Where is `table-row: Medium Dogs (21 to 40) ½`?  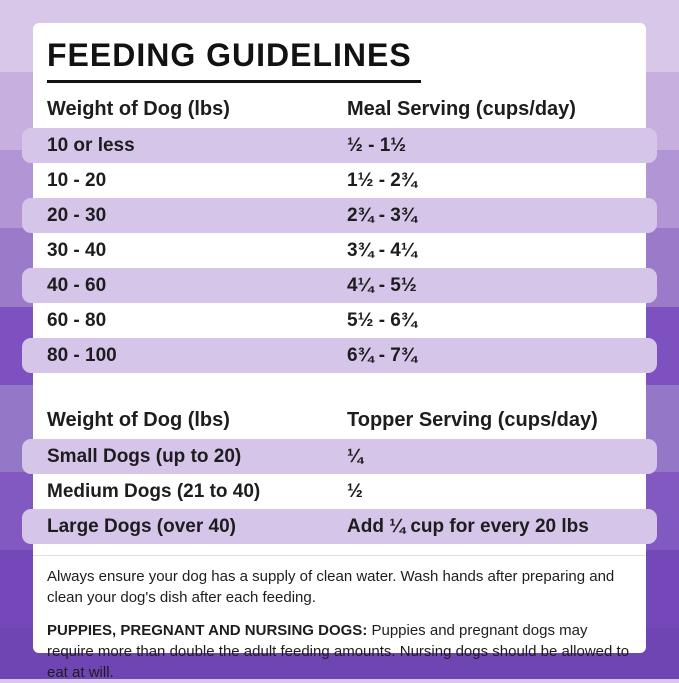
table-row: Medium Dogs (21 to 40) ½ is located at coordinates (339, 491).